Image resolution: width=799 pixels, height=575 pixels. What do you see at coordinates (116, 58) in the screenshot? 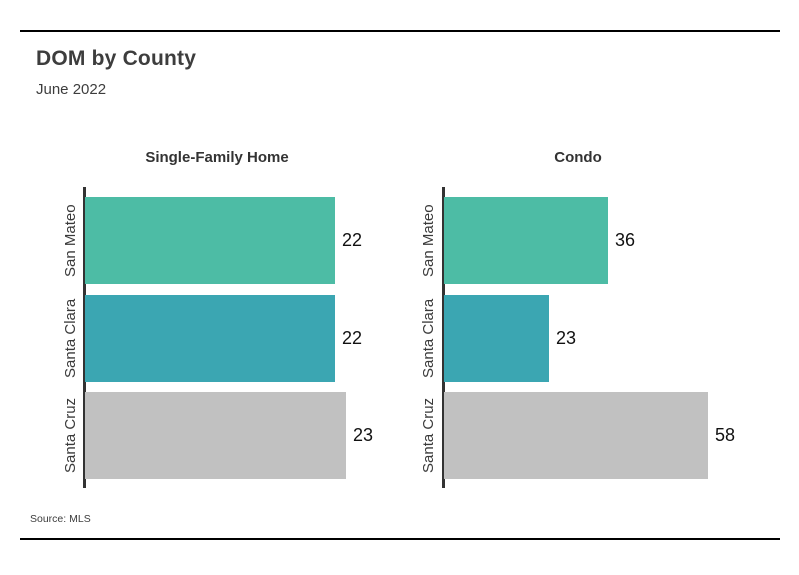
I see `page-title: DOM by County` at bounding box center [116, 58].